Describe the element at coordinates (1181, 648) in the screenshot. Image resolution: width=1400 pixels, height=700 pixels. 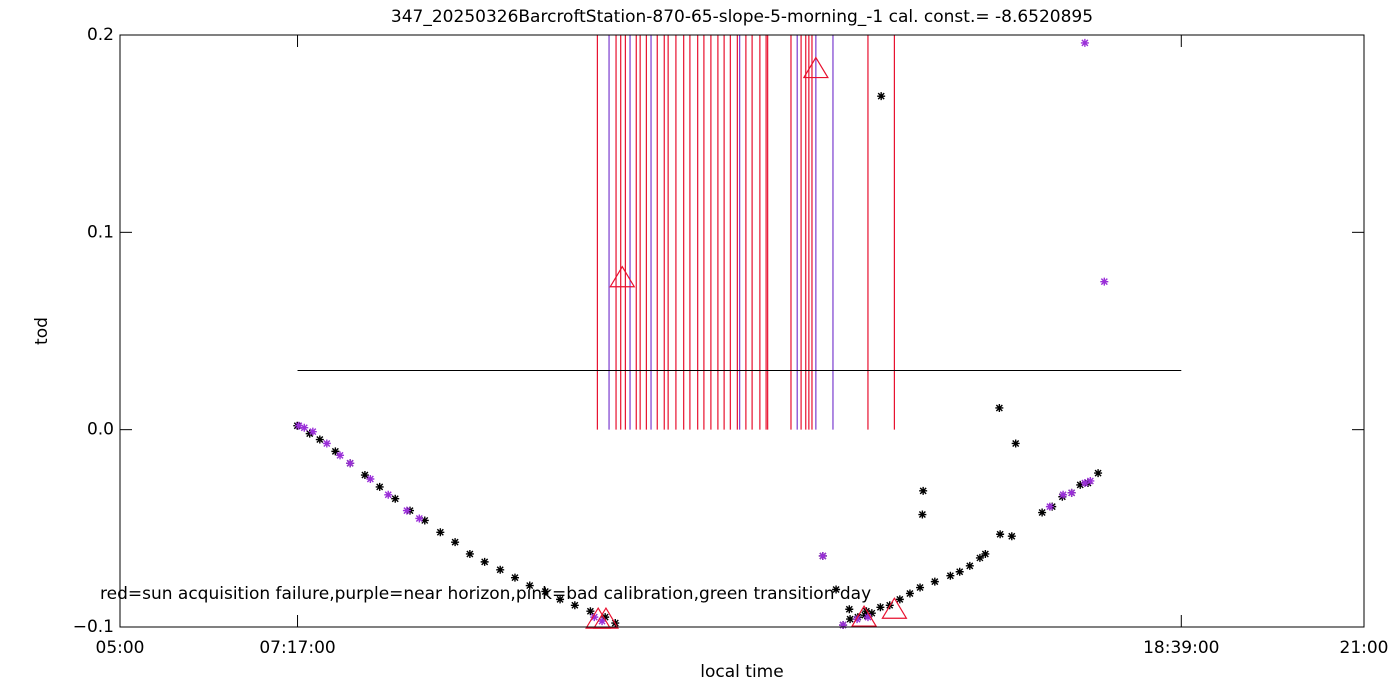
I see `x-tick-label: 18:39:00` at that location.